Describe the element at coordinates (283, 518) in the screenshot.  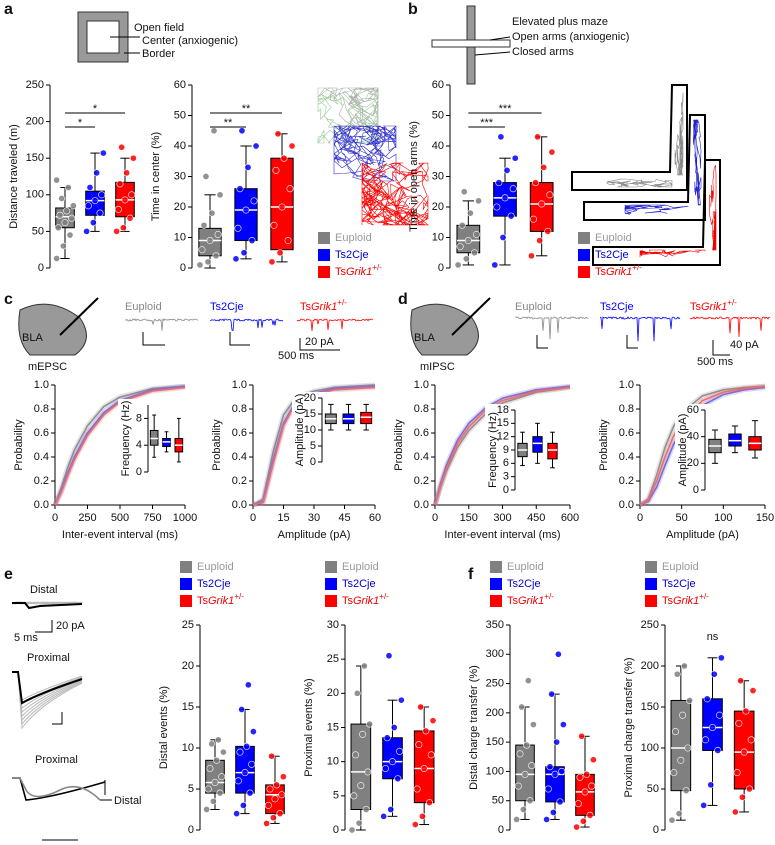
I see `x-tick-label: 15` at that location.